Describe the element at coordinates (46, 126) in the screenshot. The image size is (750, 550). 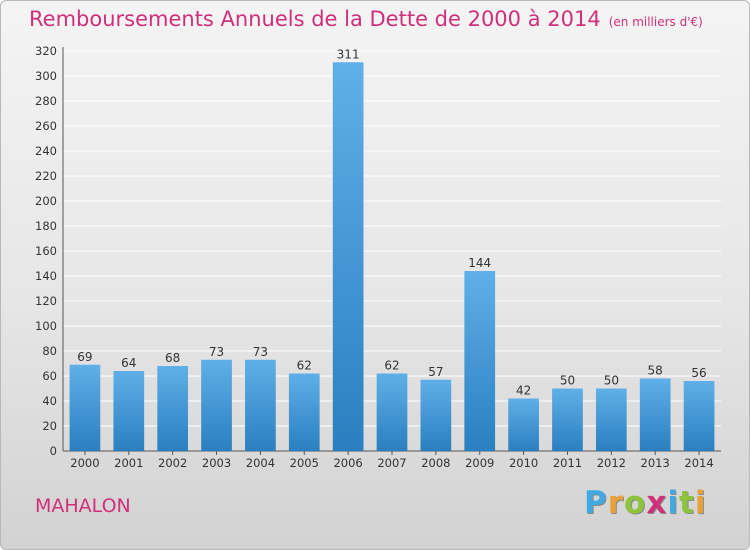
I see `y-tick-label-260: 260` at that location.